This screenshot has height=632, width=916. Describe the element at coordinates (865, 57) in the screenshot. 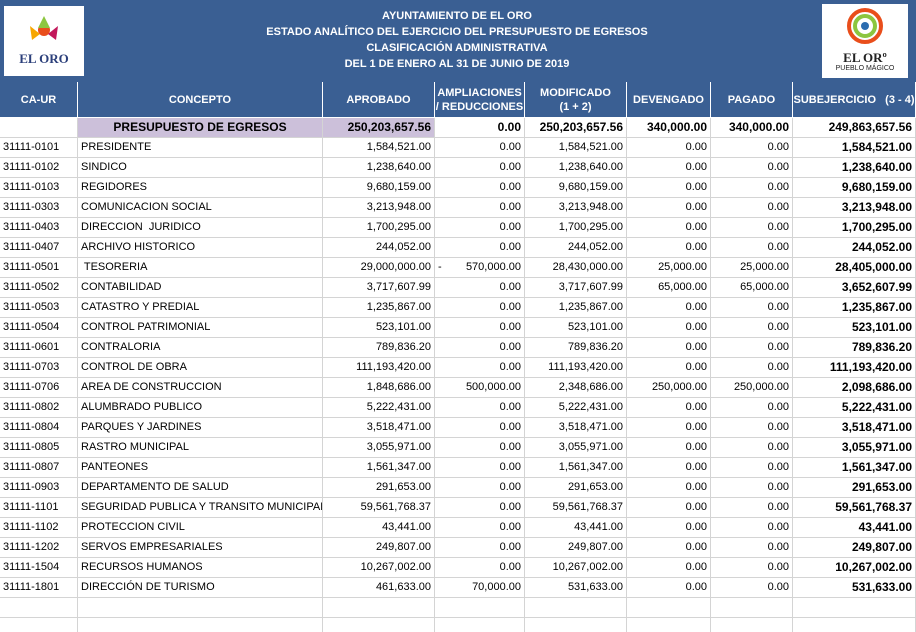

I see `logo-text: EL ORº` at that location.